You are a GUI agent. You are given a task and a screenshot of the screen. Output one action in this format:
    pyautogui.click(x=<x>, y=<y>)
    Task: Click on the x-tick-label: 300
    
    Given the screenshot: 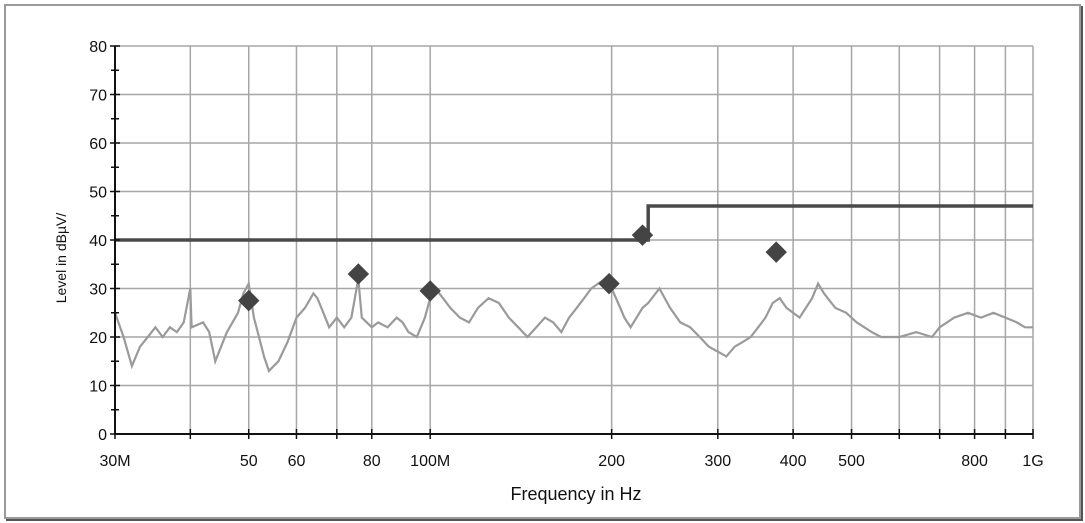 What is the action you would take?
    pyautogui.click(x=717, y=461)
    